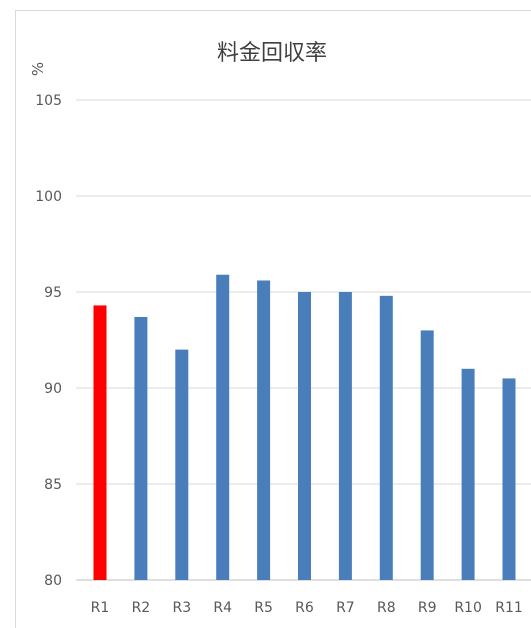 The height and width of the screenshot is (628, 531). I want to click on y-tick-label: 90, so click(53, 389).